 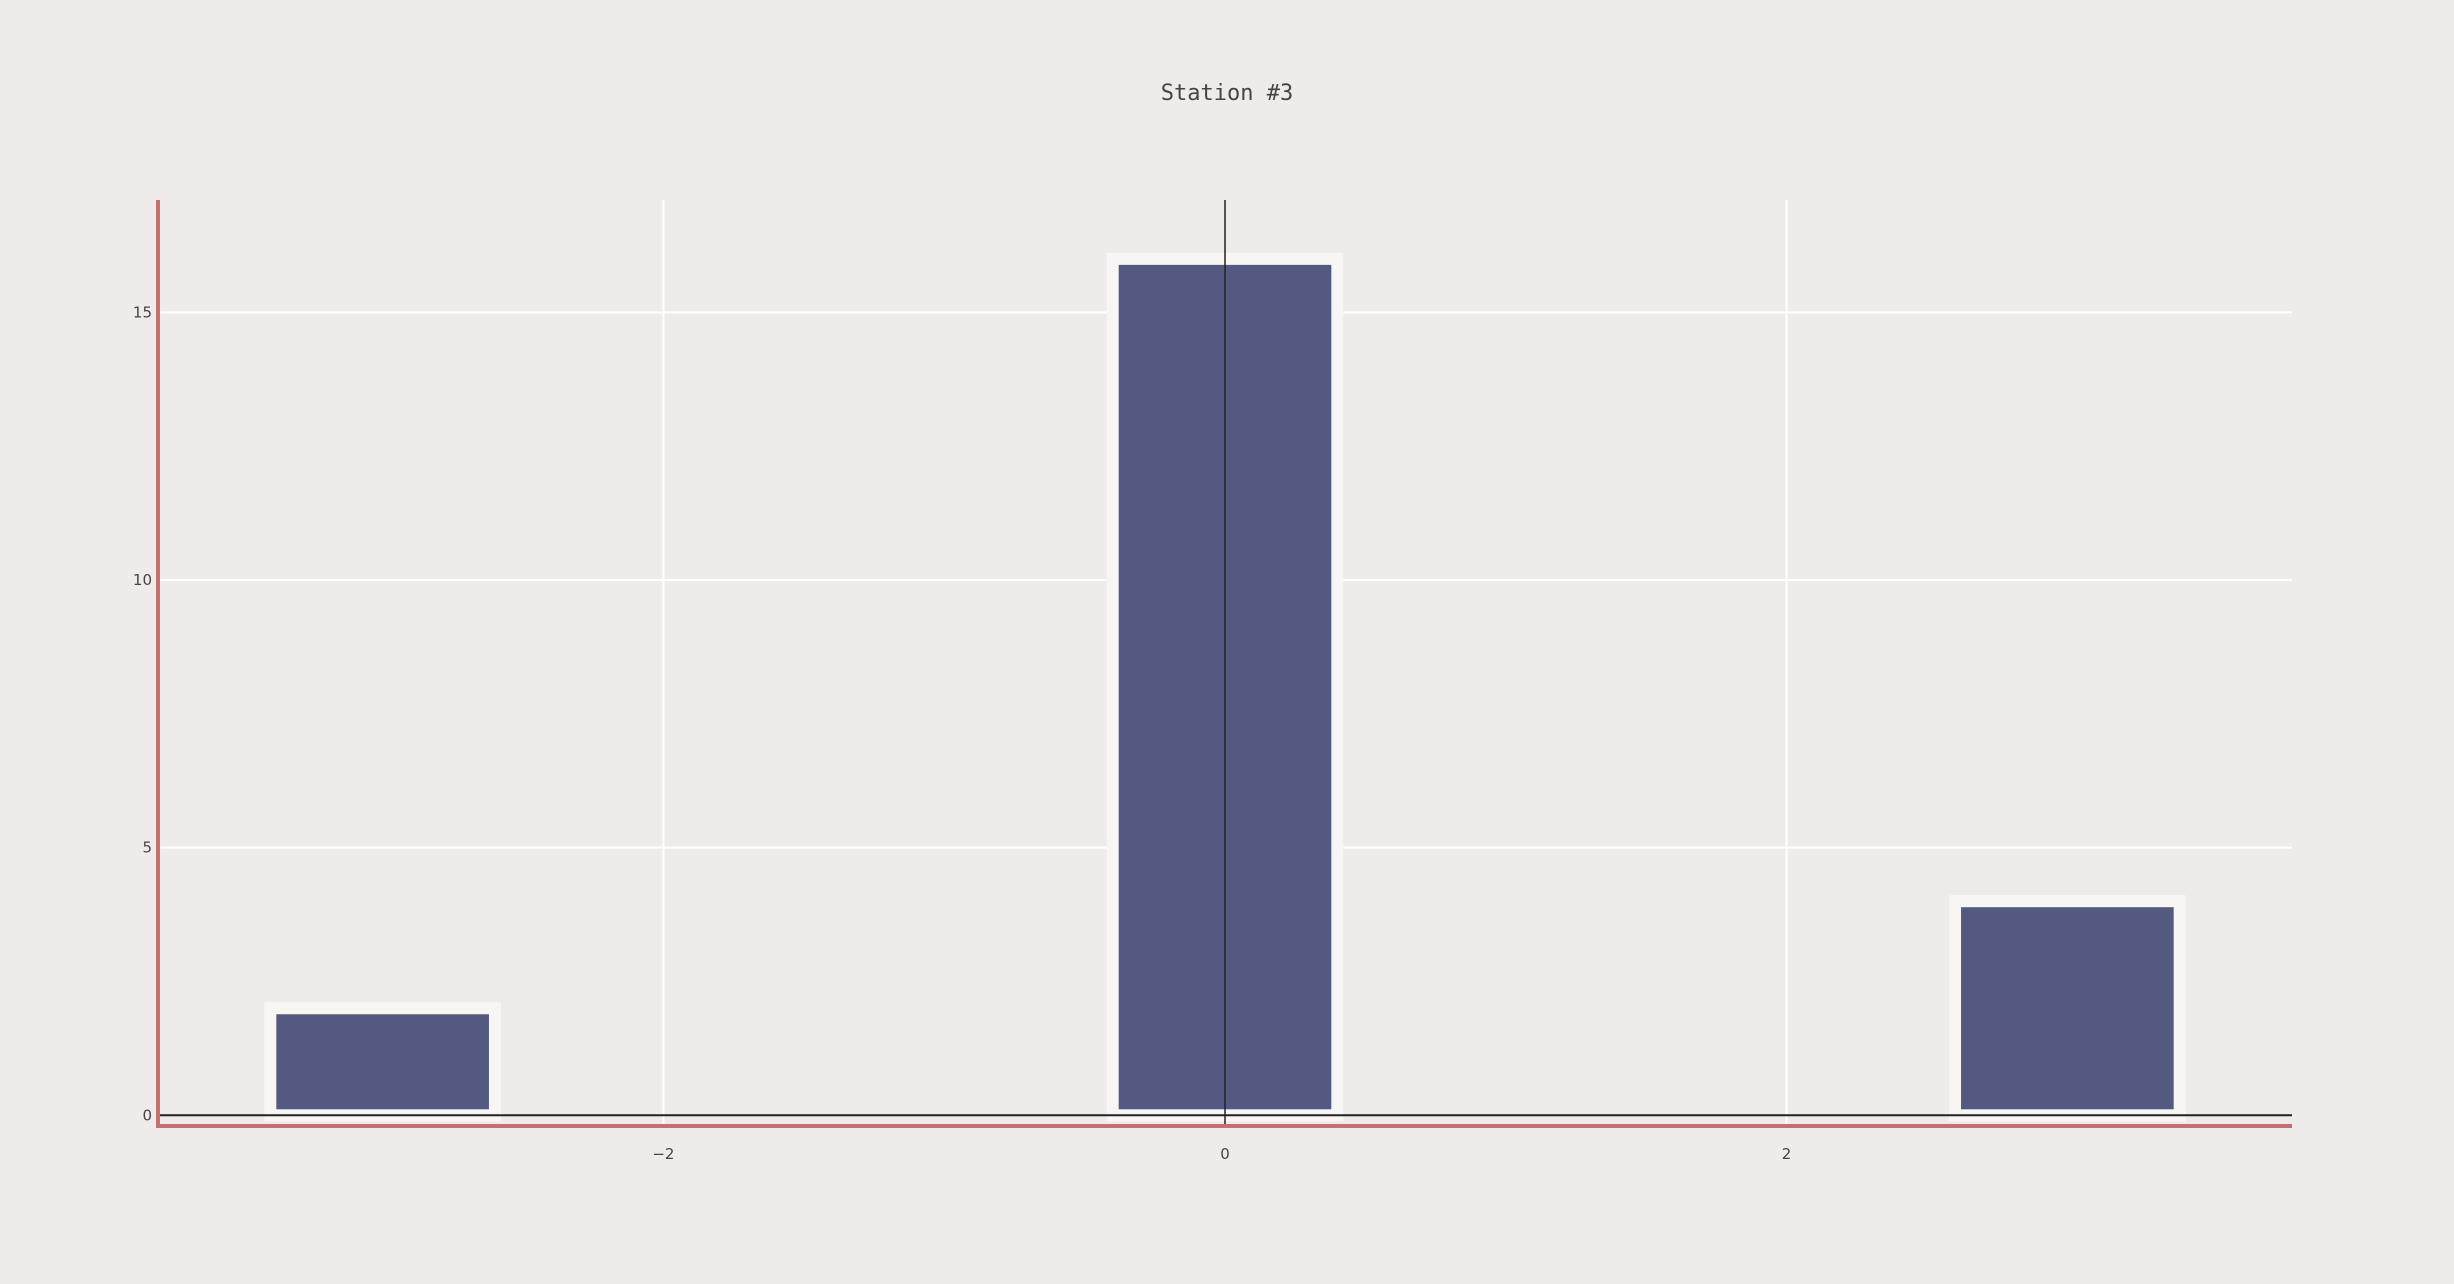 What do you see at coordinates (663, 1154) in the screenshot?
I see `x-tick-label: −2` at bounding box center [663, 1154].